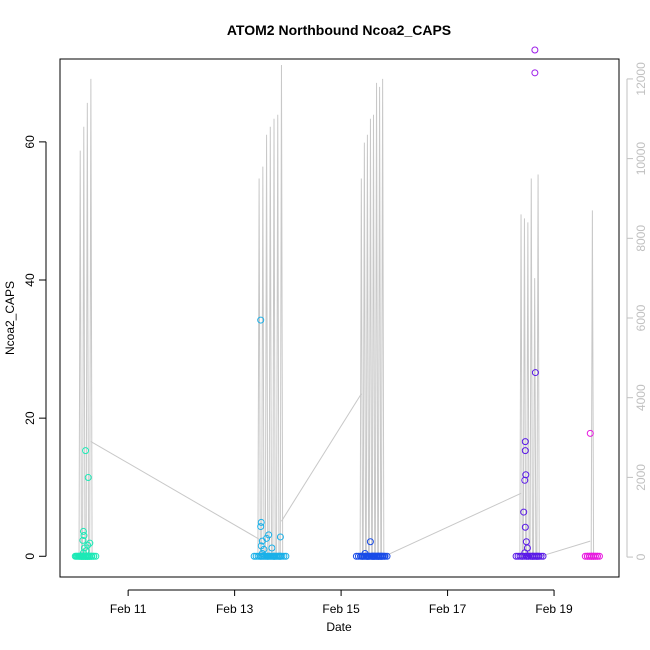  I want to click on y2-tick-label: 12000, so click(641, 79).